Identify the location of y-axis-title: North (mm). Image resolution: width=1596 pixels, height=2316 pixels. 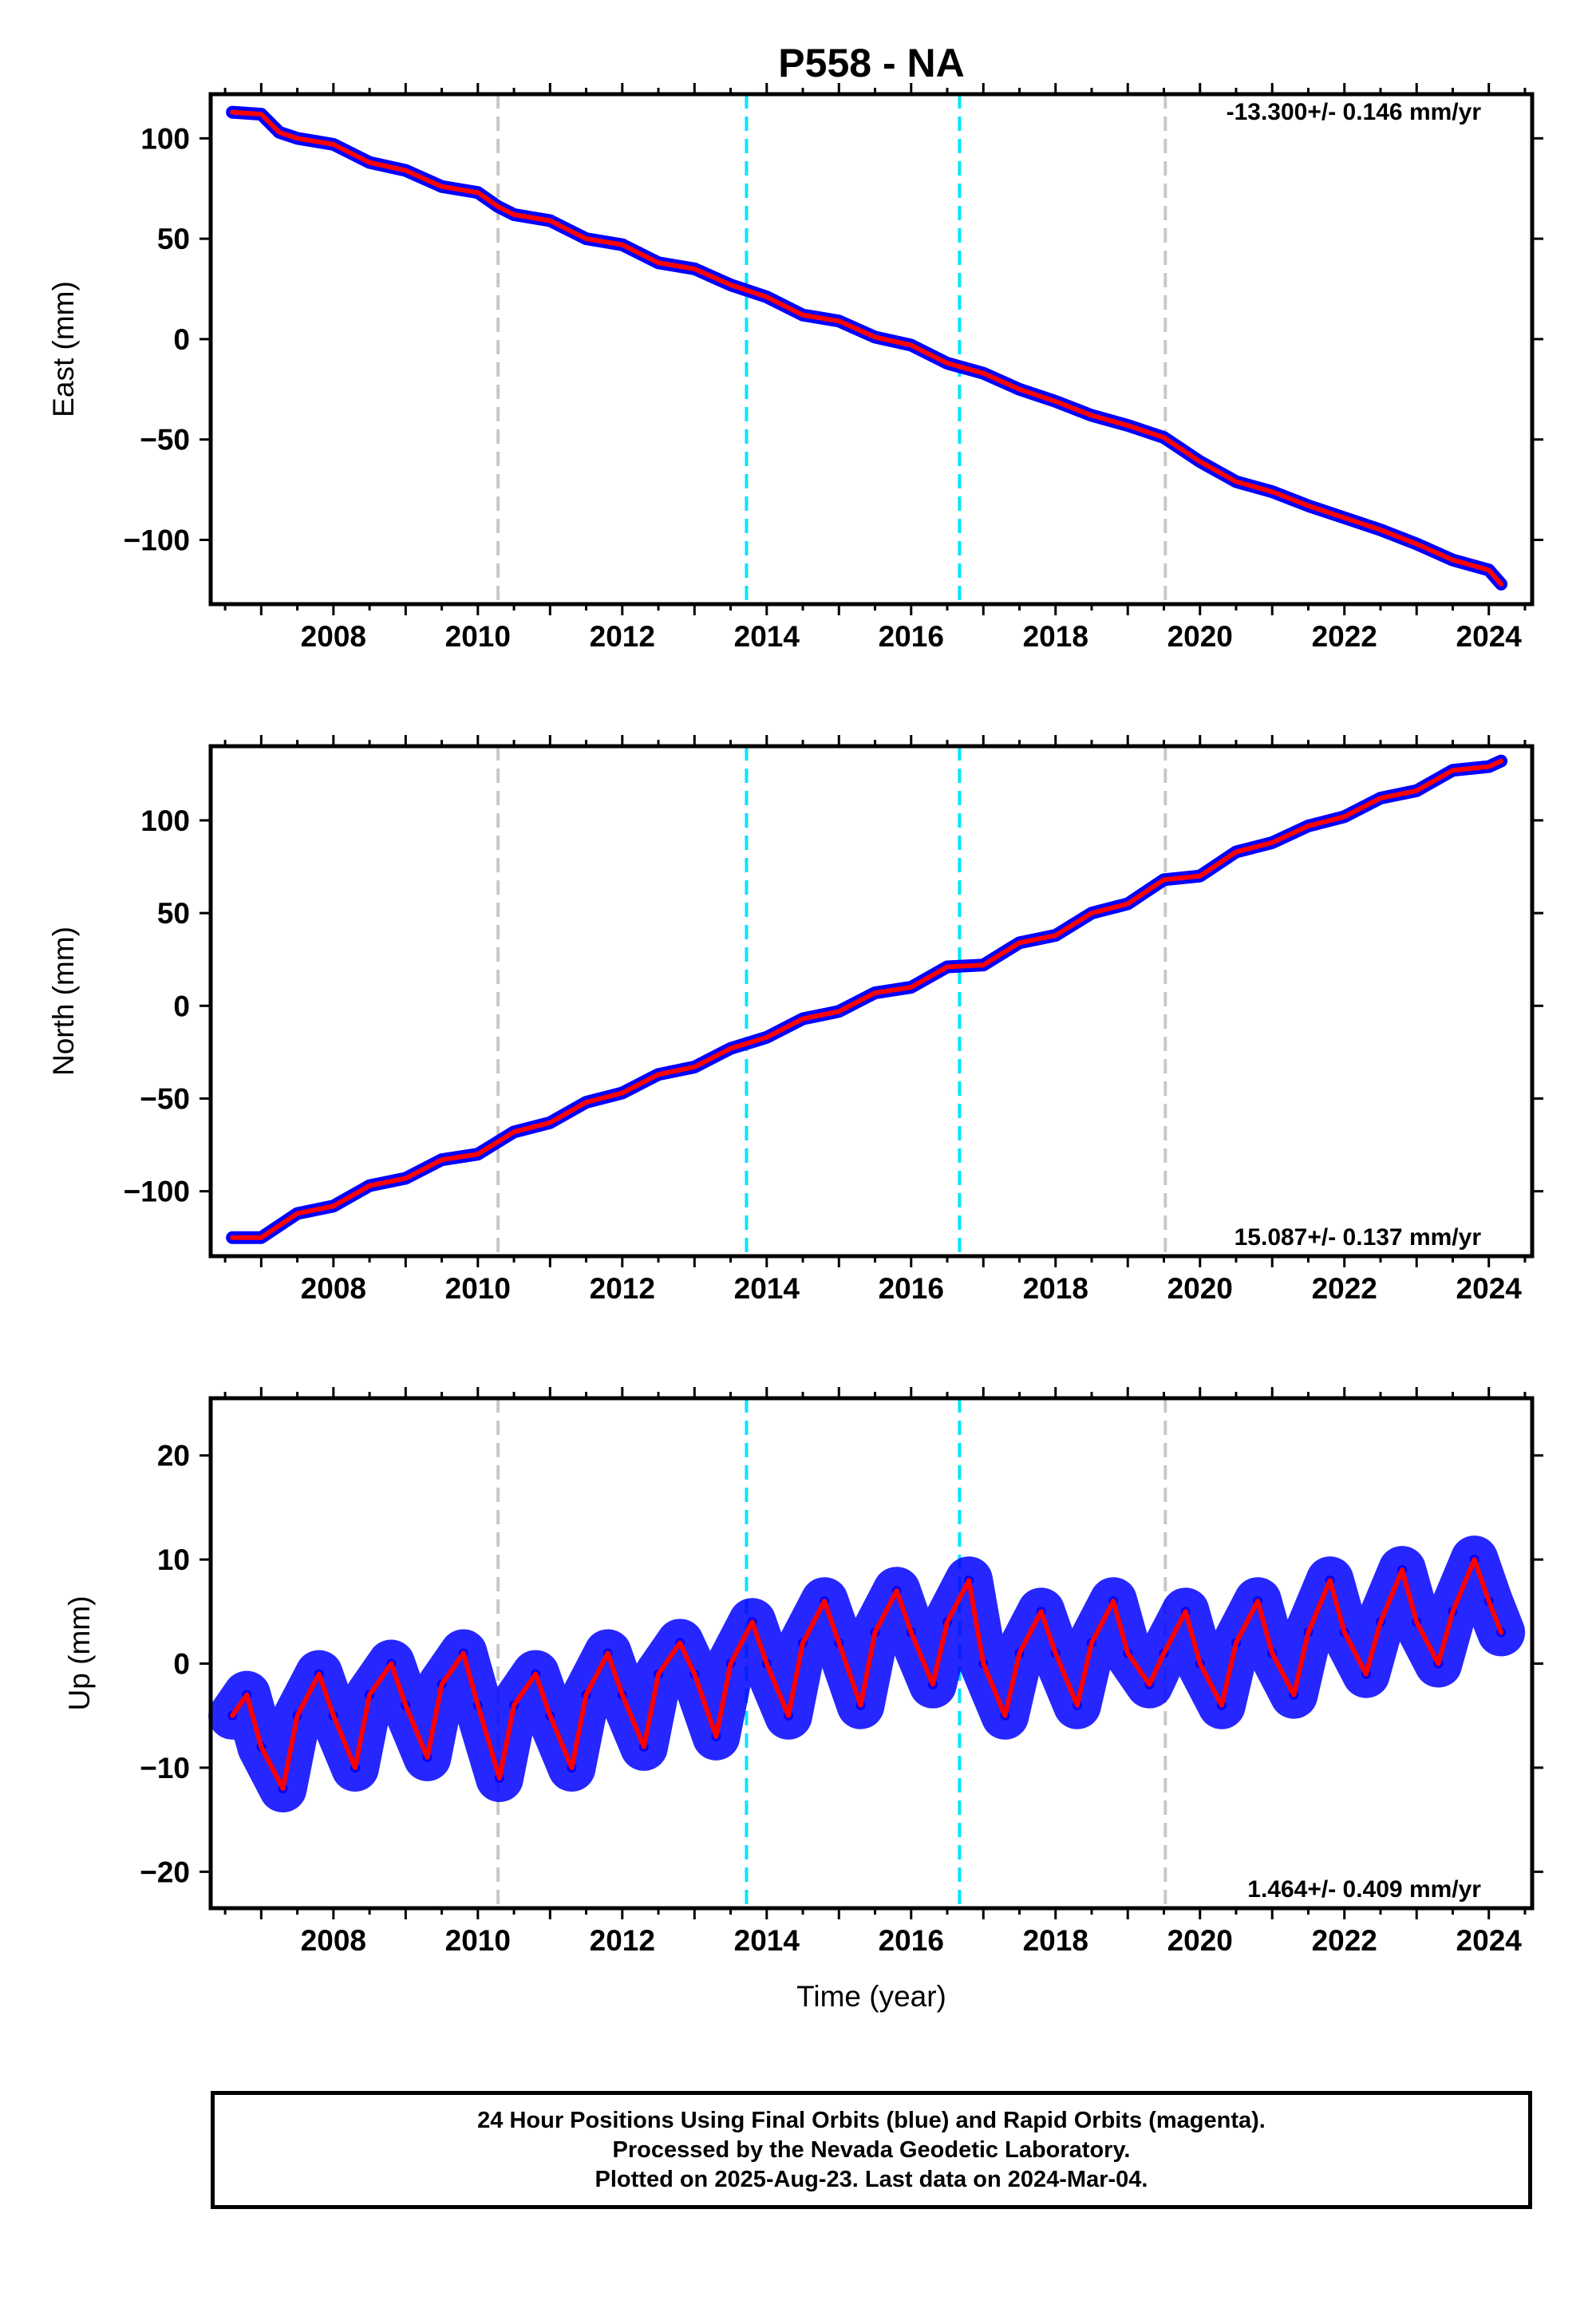
(63, 1001).